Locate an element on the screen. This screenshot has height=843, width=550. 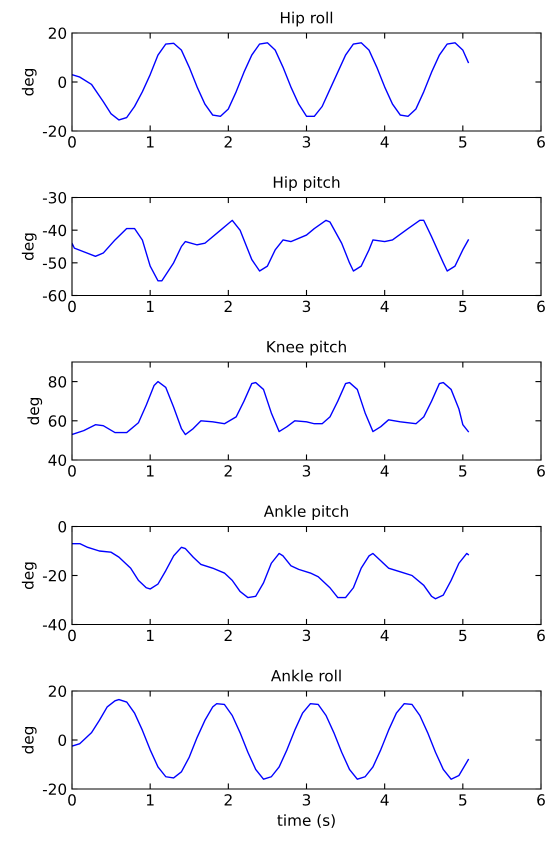
y-tick-label: -60 is located at coordinates (54, 296).